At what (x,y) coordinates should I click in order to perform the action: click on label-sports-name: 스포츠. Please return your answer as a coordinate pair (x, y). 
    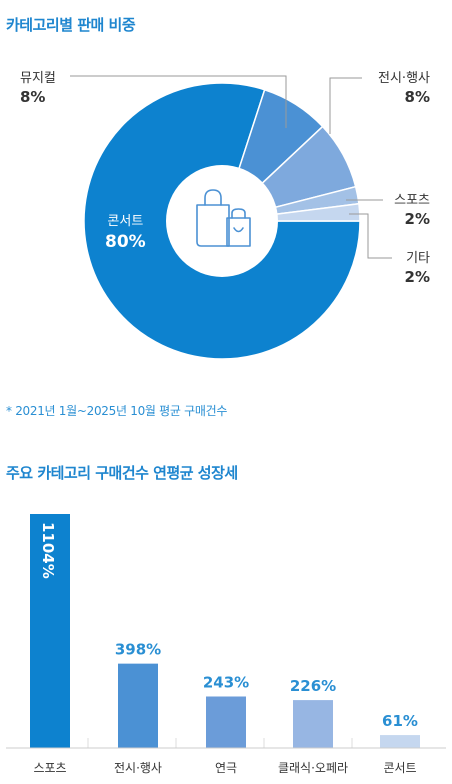
    Looking at the image, I should click on (412, 200).